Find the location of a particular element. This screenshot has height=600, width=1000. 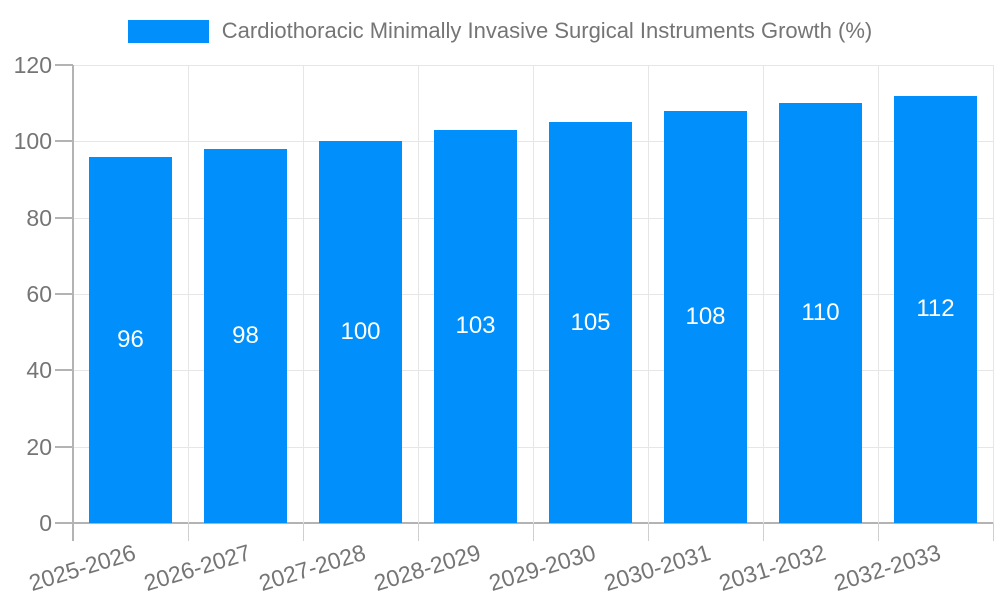

bar-value-label: 108 is located at coordinates (705, 316).